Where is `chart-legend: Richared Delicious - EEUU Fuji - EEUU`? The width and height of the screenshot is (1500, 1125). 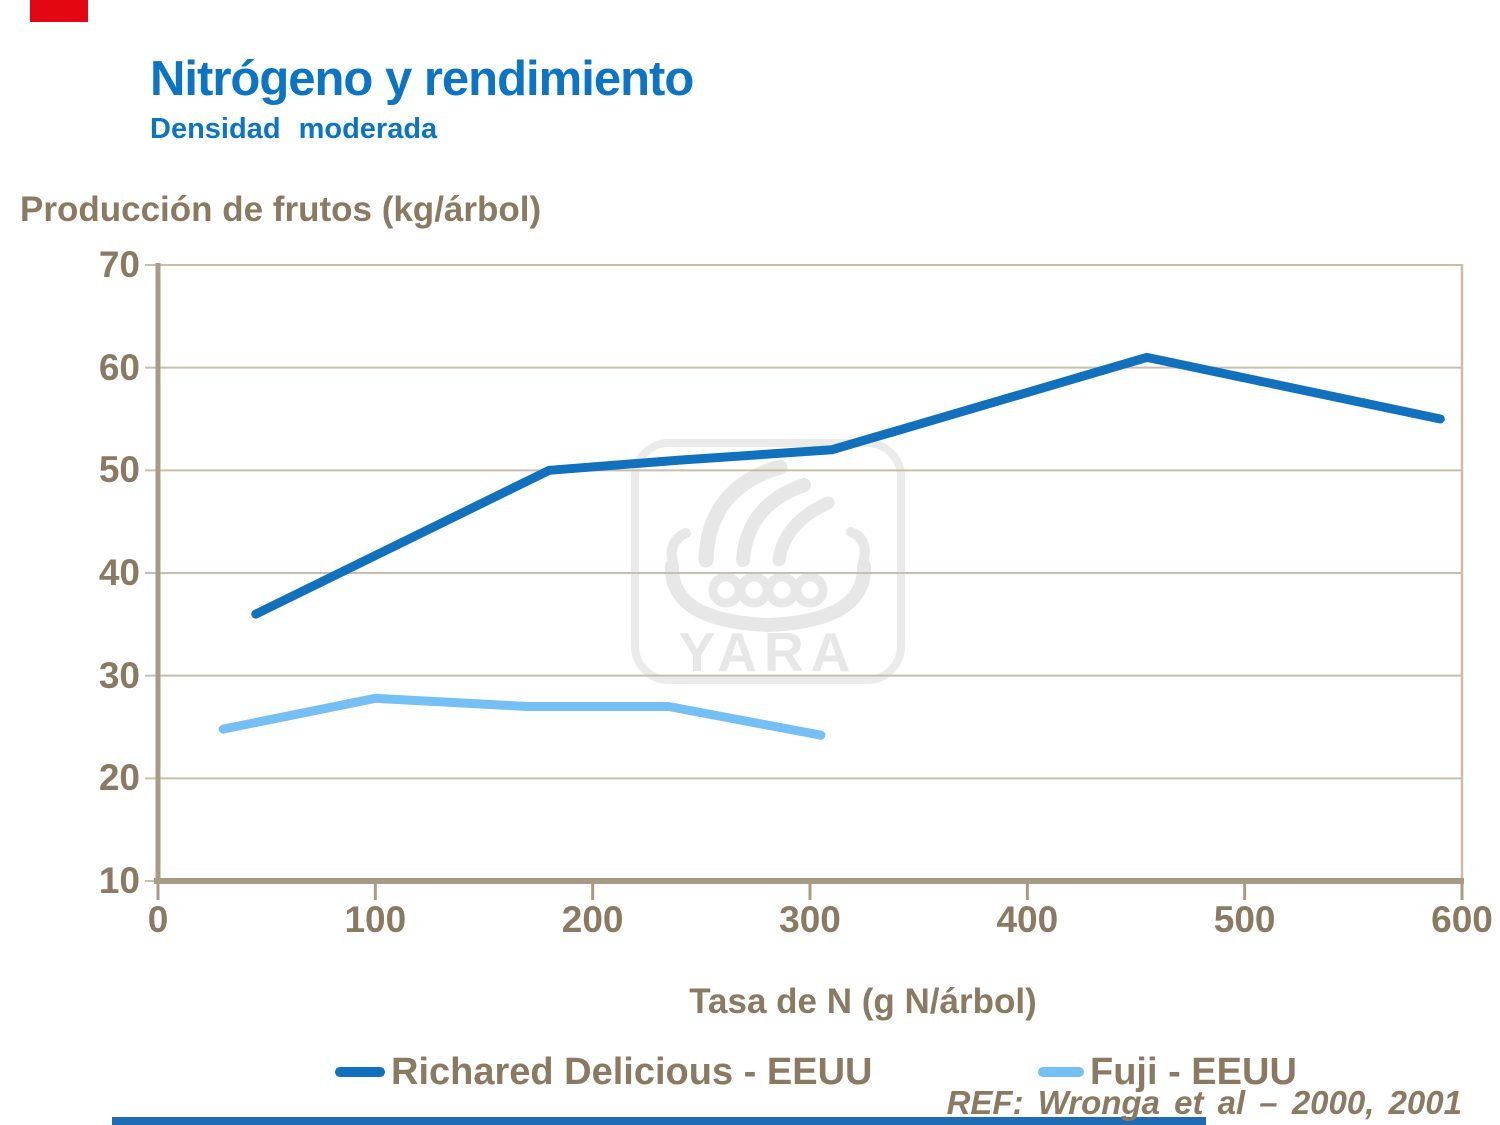 chart-legend: Richared Delicious - EEUU Fuji - EEUU is located at coordinates (750, 1072).